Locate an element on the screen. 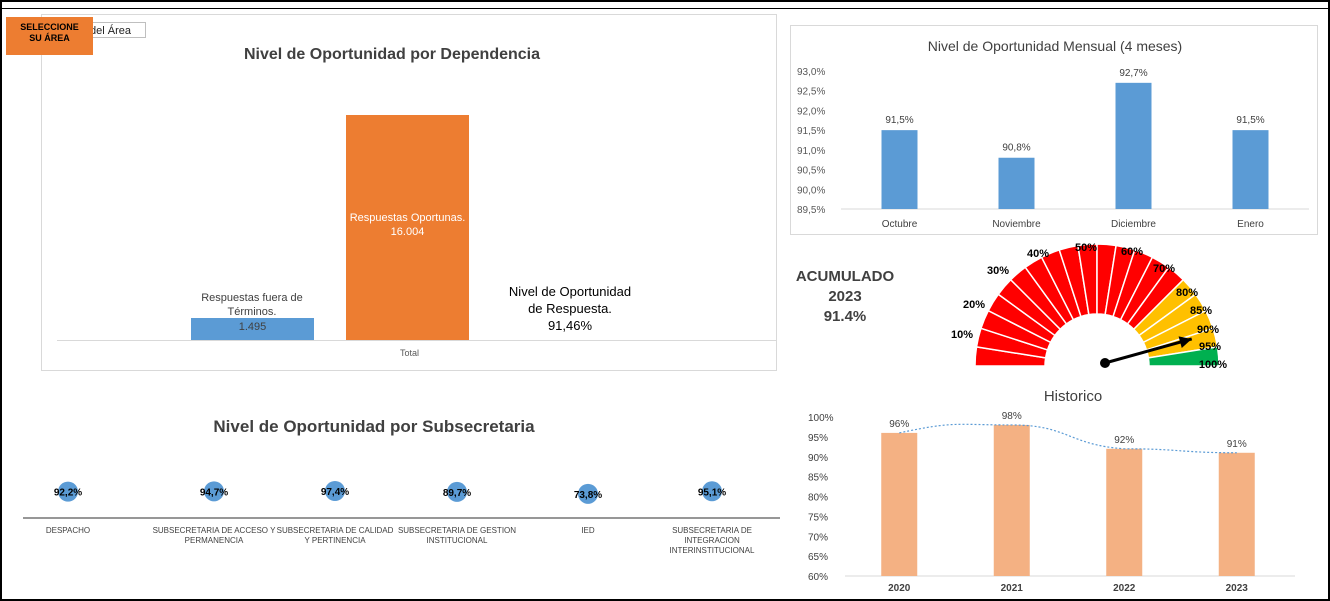 The image size is (1330, 601). subsecretaria-value-label: 97,4% is located at coordinates (335, 492).